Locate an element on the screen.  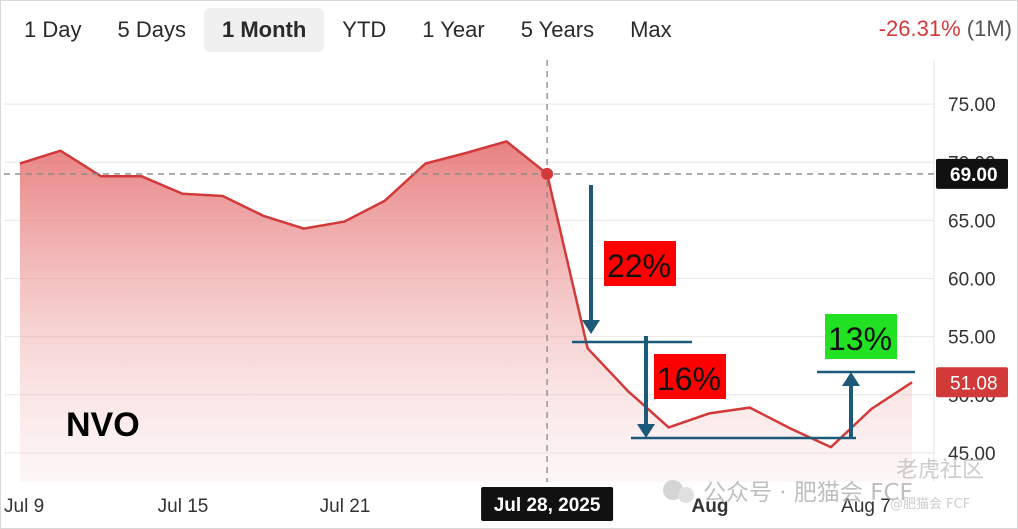
annotation-16-percent-text: 16% is located at coordinates (689, 379).